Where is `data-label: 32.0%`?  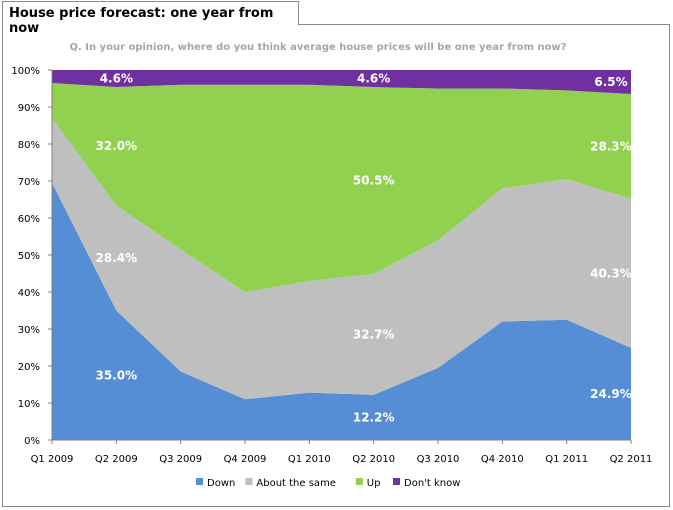 data-label: 32.0% is located at coordinates (117, 146).